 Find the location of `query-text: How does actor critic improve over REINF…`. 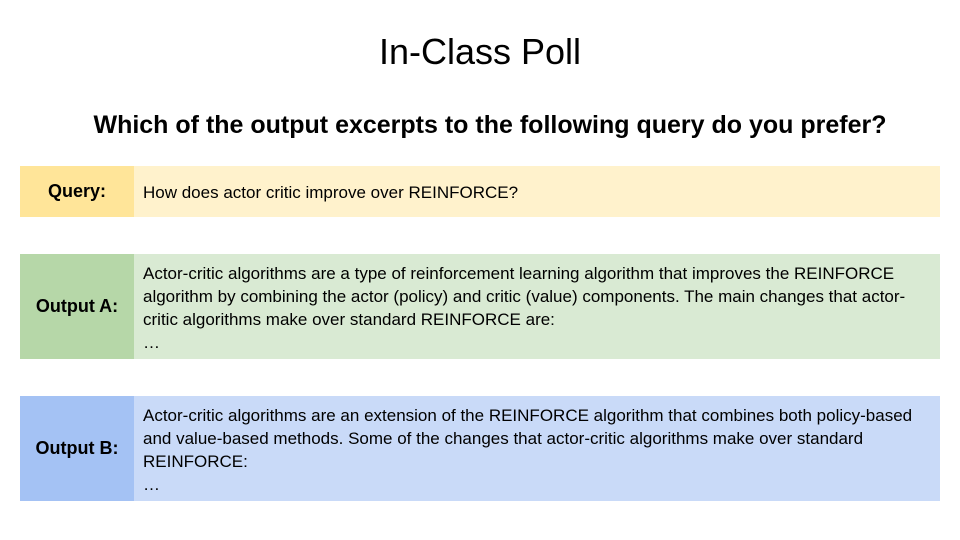

query-text: How does actor critic improve over REINF… is located at coordinates (331, 192).